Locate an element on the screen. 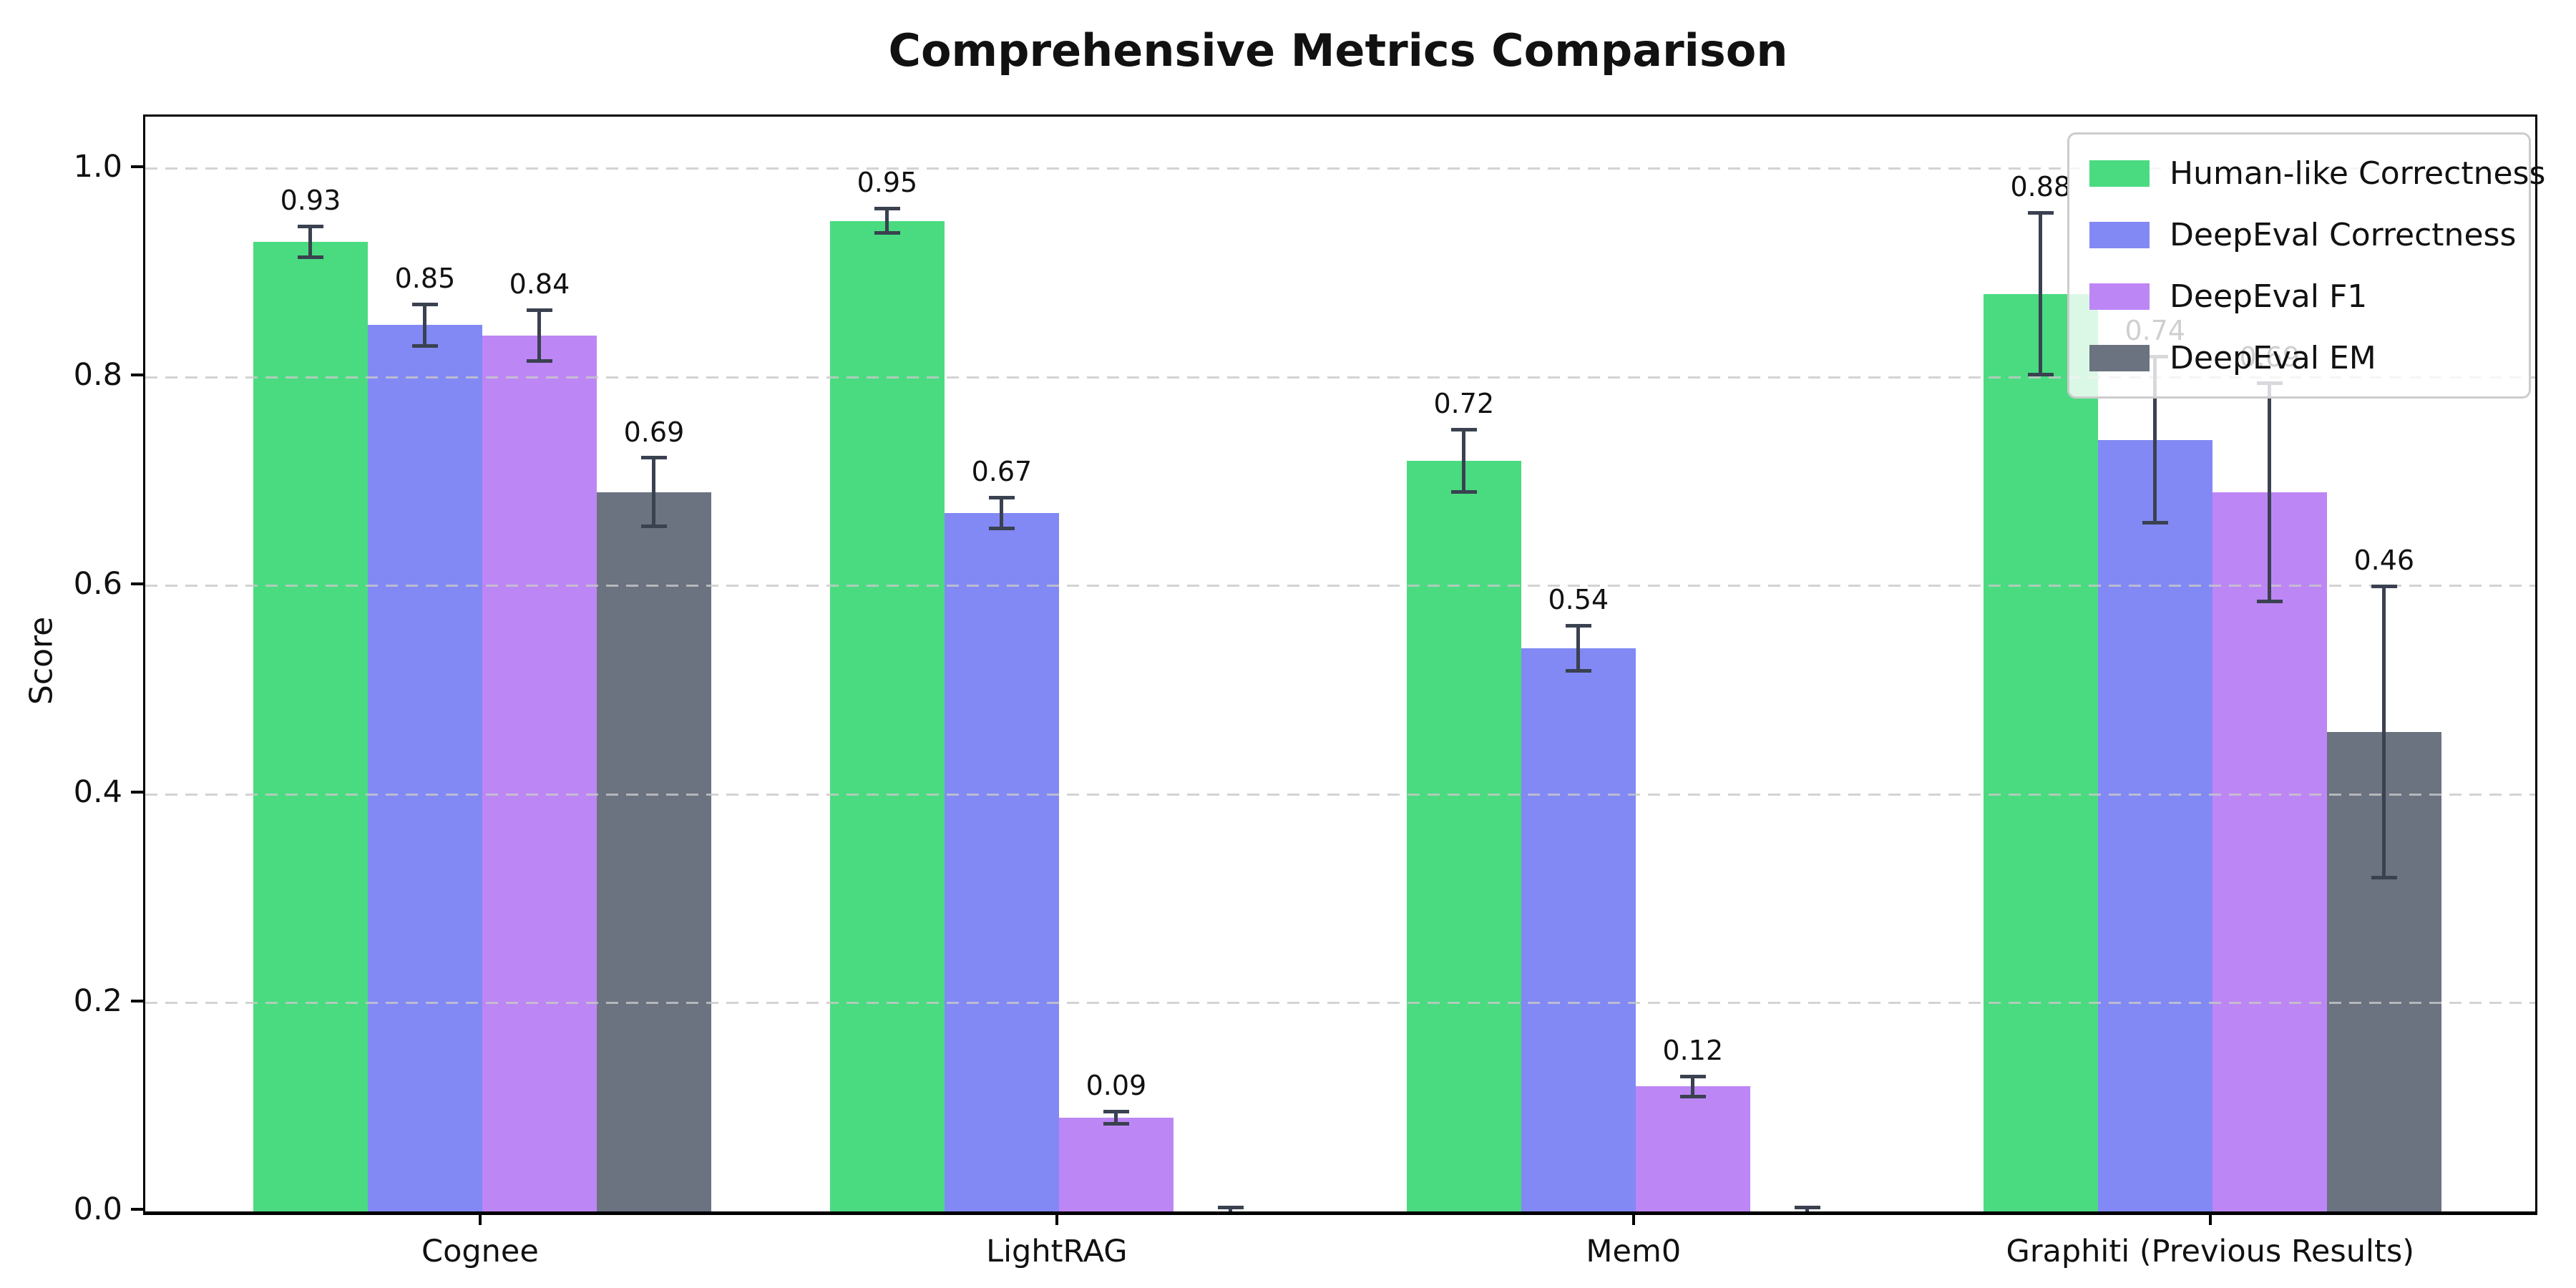  legend-row: DeepEval EM is located at coordinates (2299, 358).